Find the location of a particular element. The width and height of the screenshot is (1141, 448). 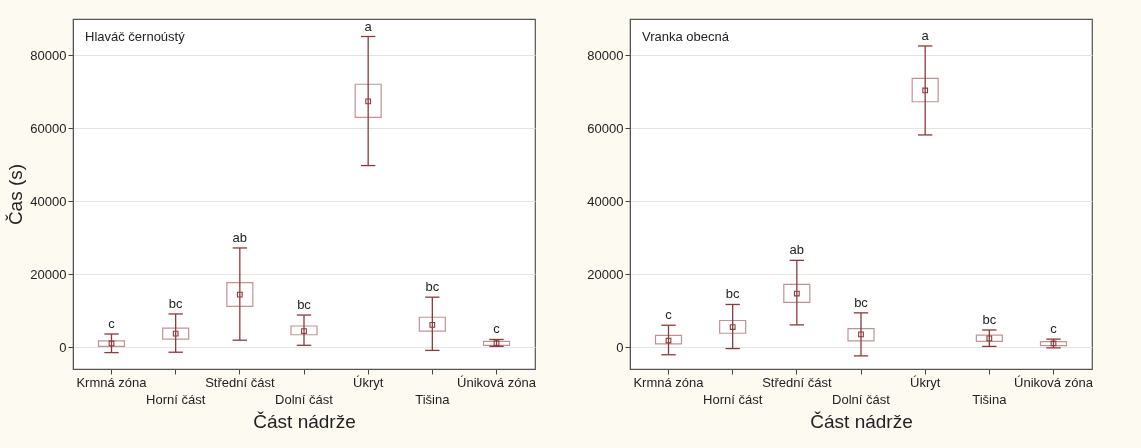

y-axis-title: Čas (s) is located at coordinates (16, 194).